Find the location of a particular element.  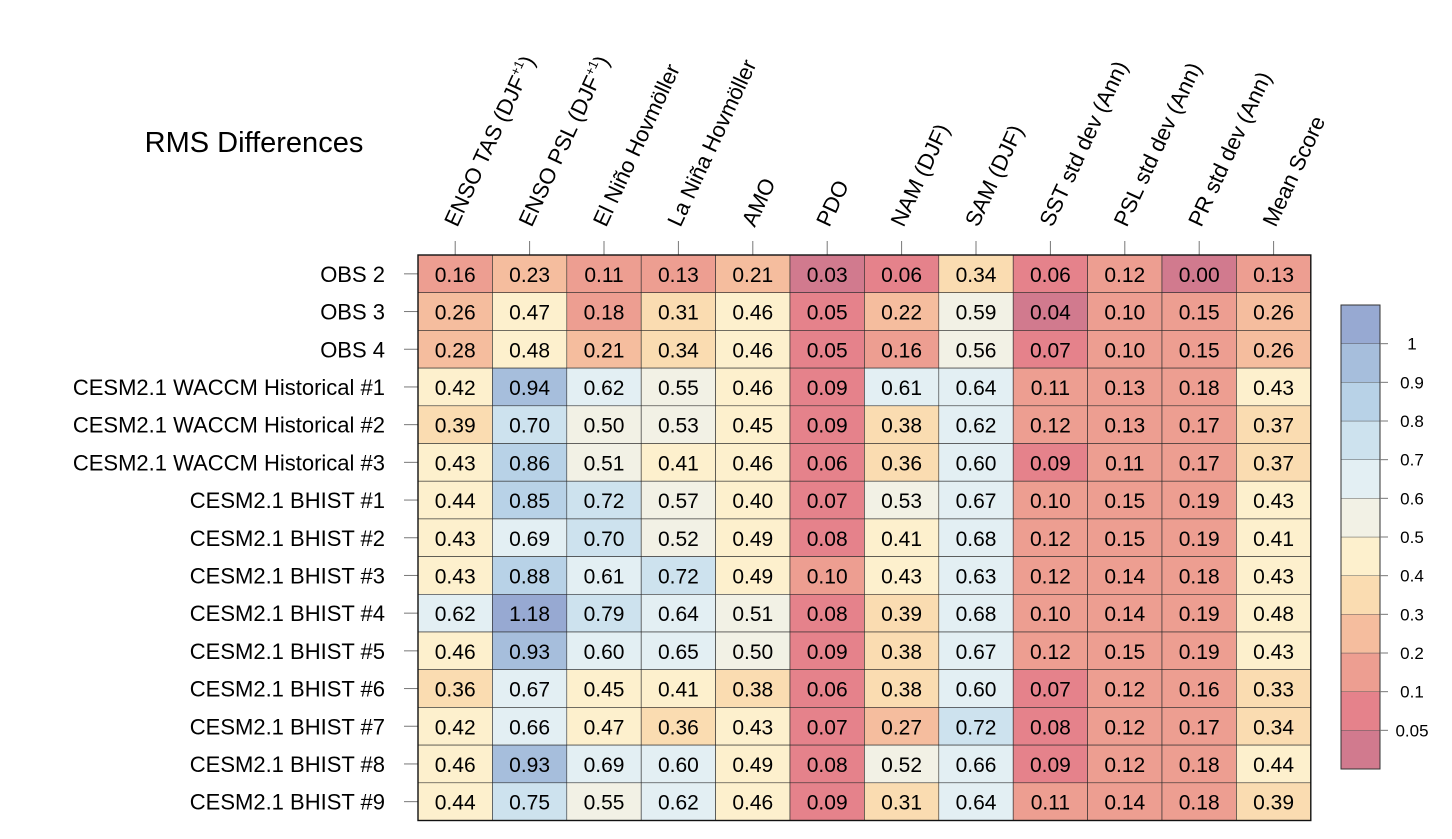

cell-value-label: 0.44 is located at coordinates (455, 501).